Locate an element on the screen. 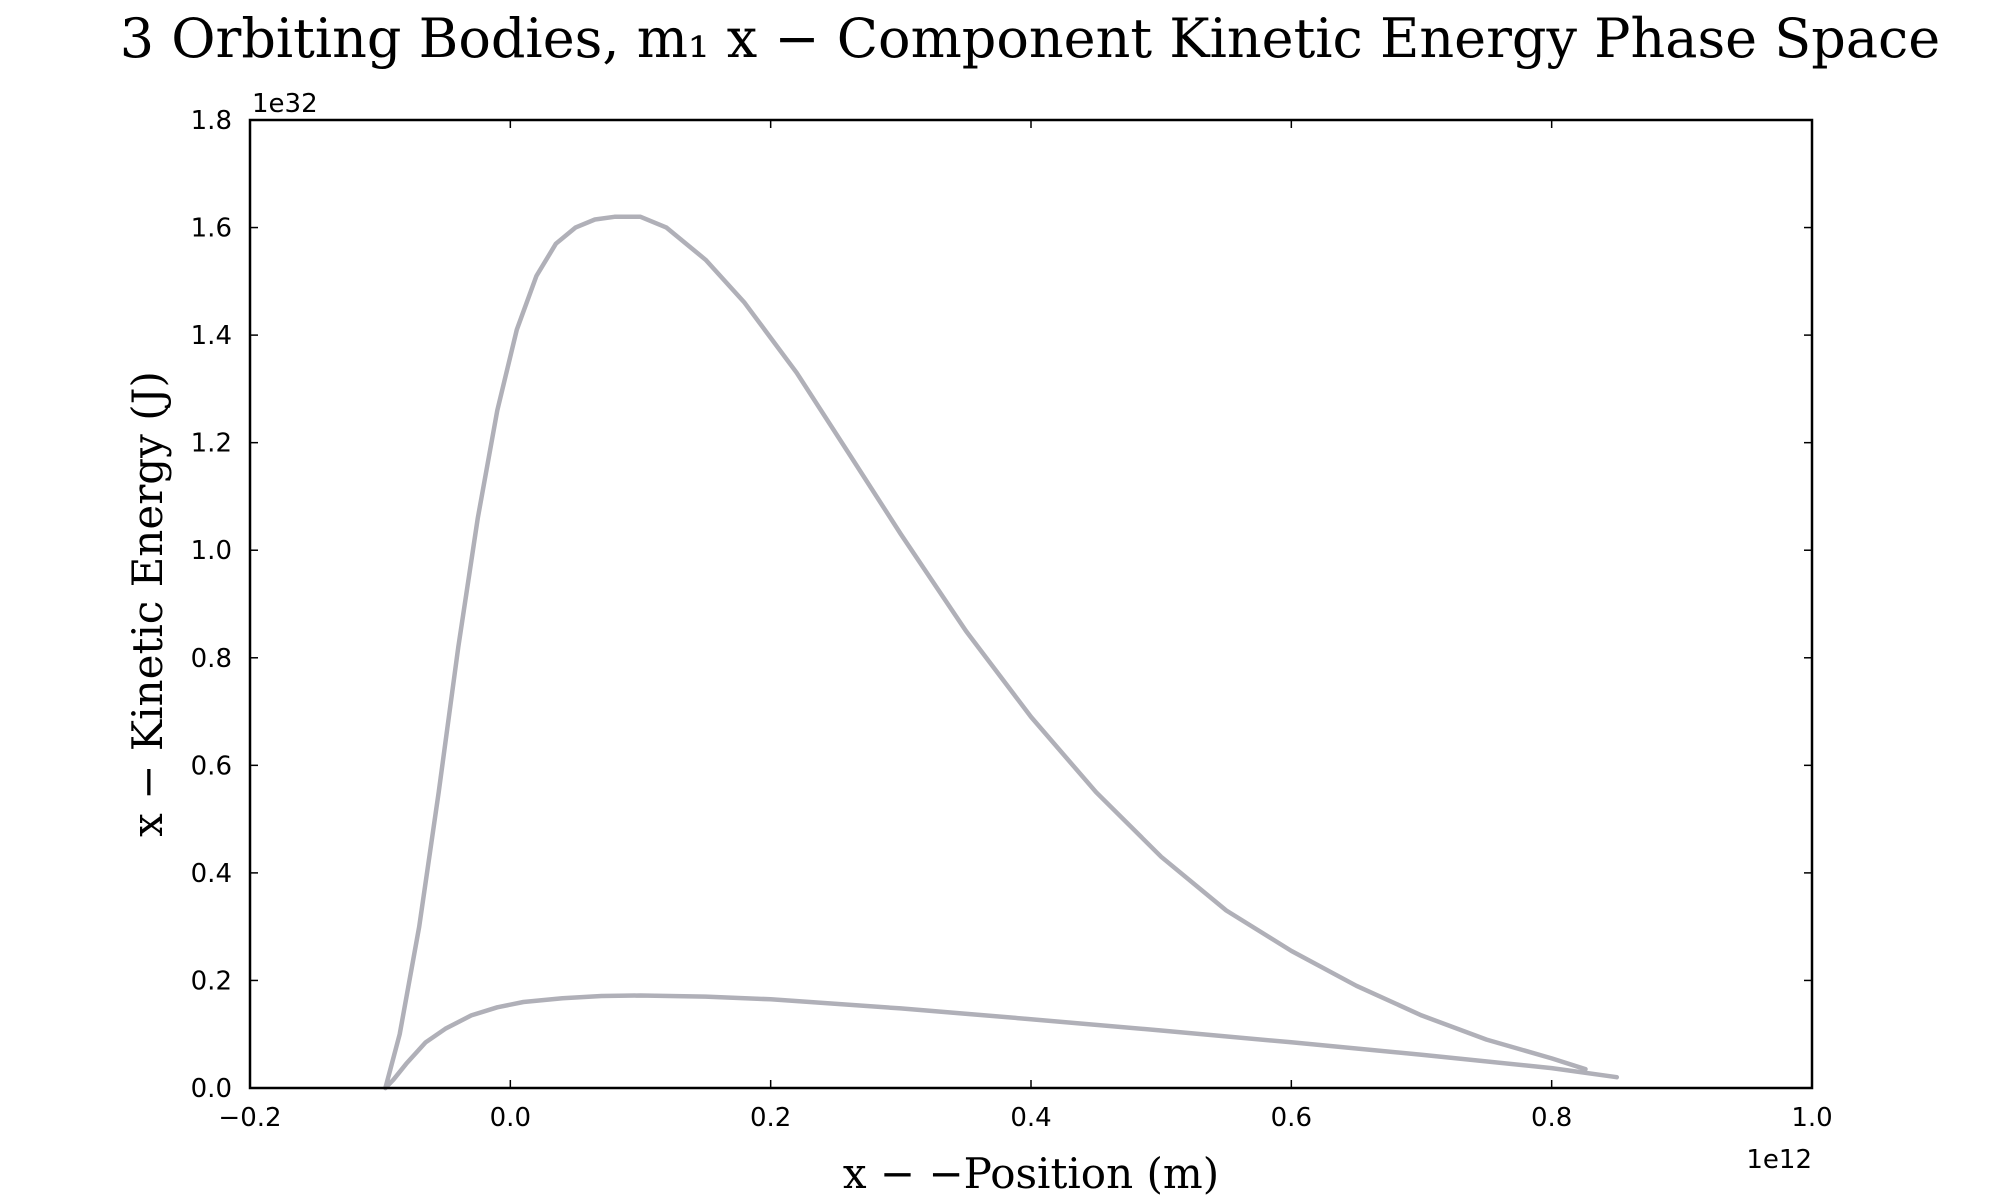  x-axis-label: x − −Position (m) is located at coordinates (1031, 1173).